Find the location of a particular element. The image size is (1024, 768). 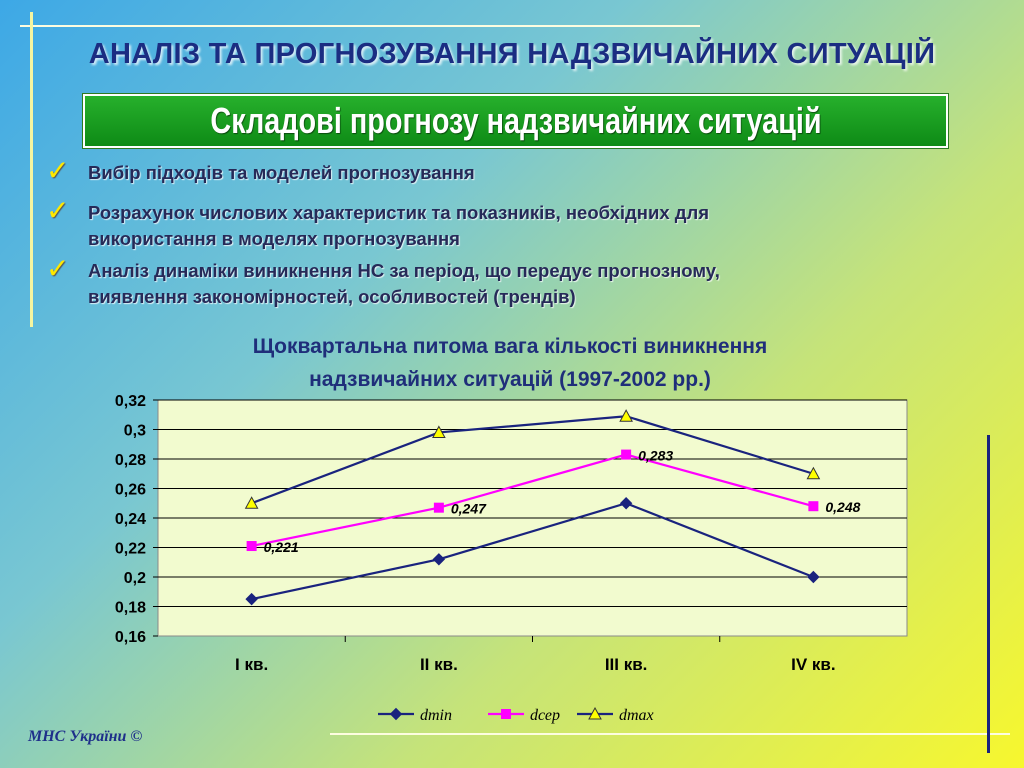

x-tick-label: I кв. is located at coordinates (251, 664).